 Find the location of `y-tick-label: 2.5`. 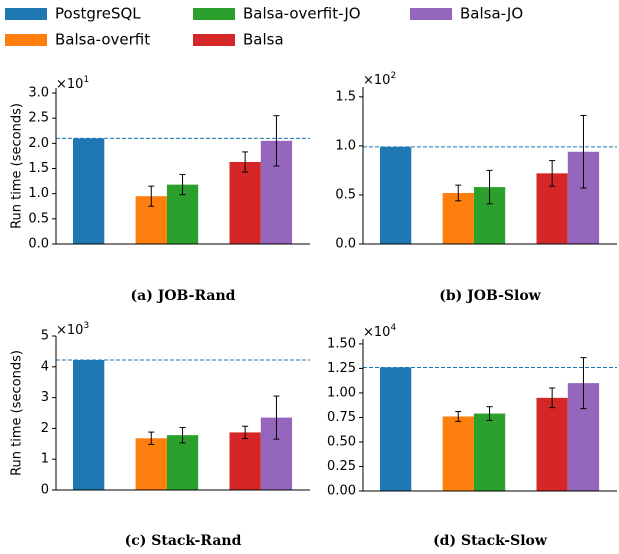

y-tick-label: 2.5 is located at coordinates (38, 118).